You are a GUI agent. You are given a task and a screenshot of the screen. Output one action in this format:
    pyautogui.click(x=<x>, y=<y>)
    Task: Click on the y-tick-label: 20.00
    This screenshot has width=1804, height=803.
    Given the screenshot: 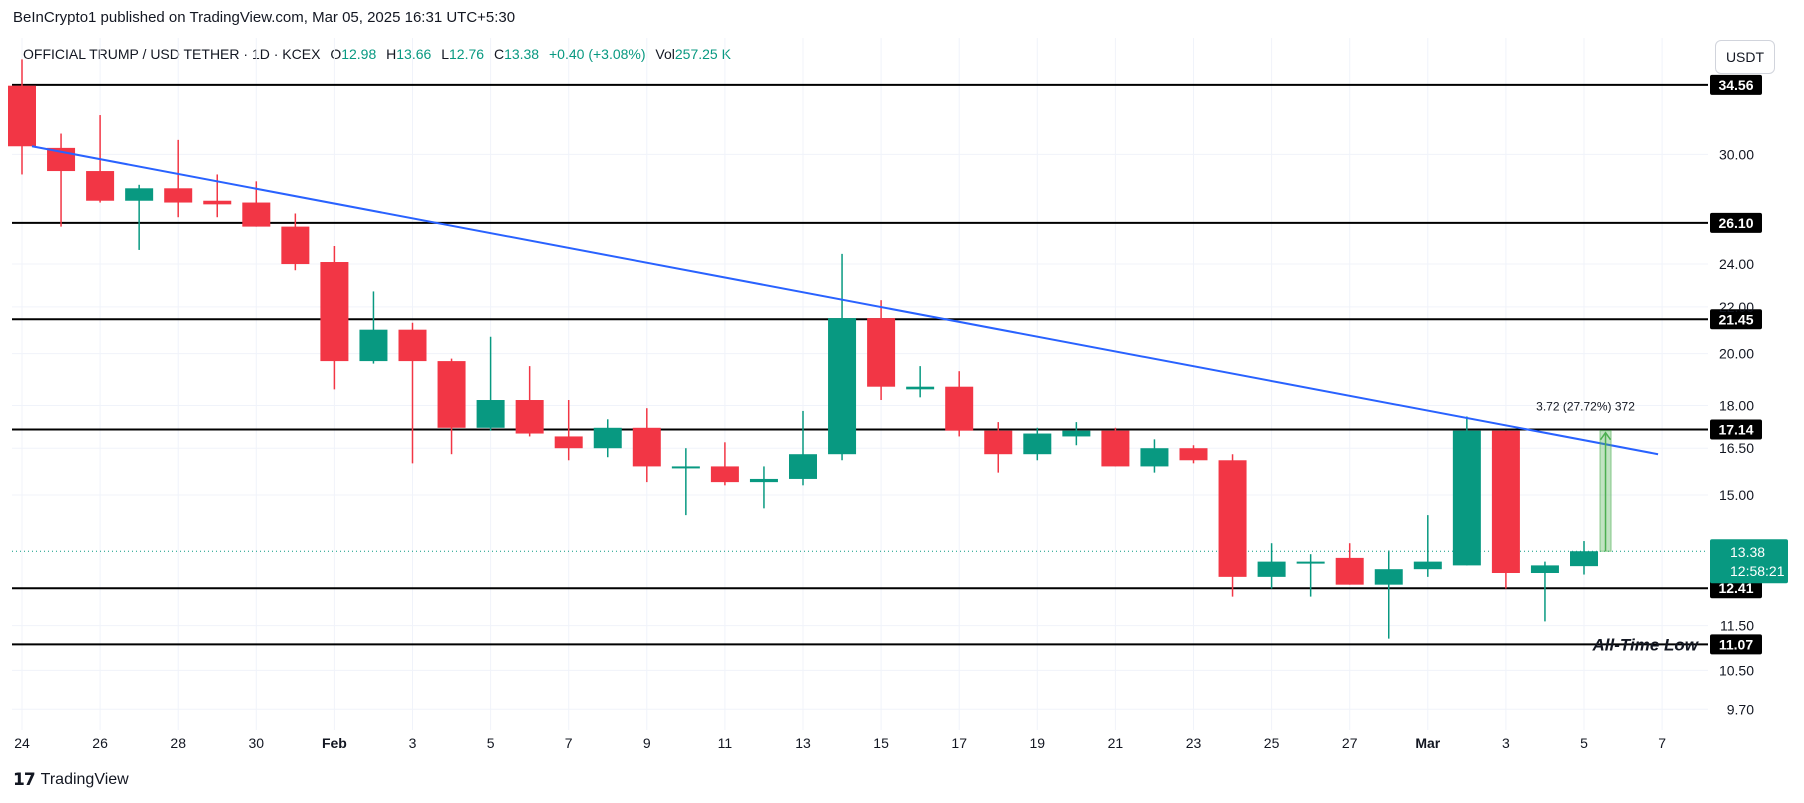 What is the action you would take?
    pyautogui.click(x=1736, y=354)
    